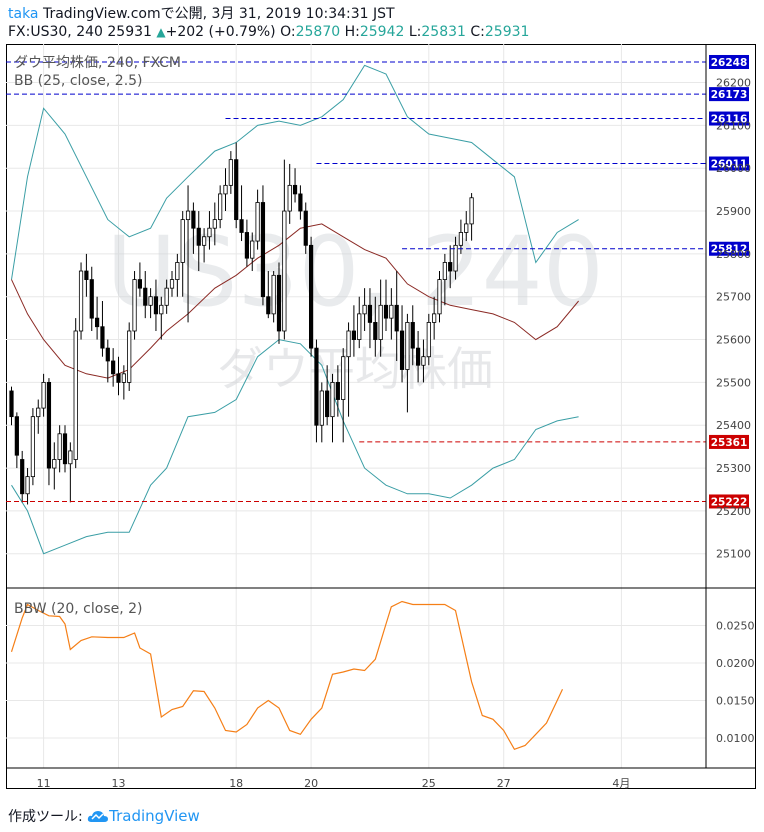 Image resolution: width=764 pixels, height=832 pixels. What do you see at coordinates (507, 32) in the screenshot?
I see `close-value: 25931` at bounding box center [507, 32].